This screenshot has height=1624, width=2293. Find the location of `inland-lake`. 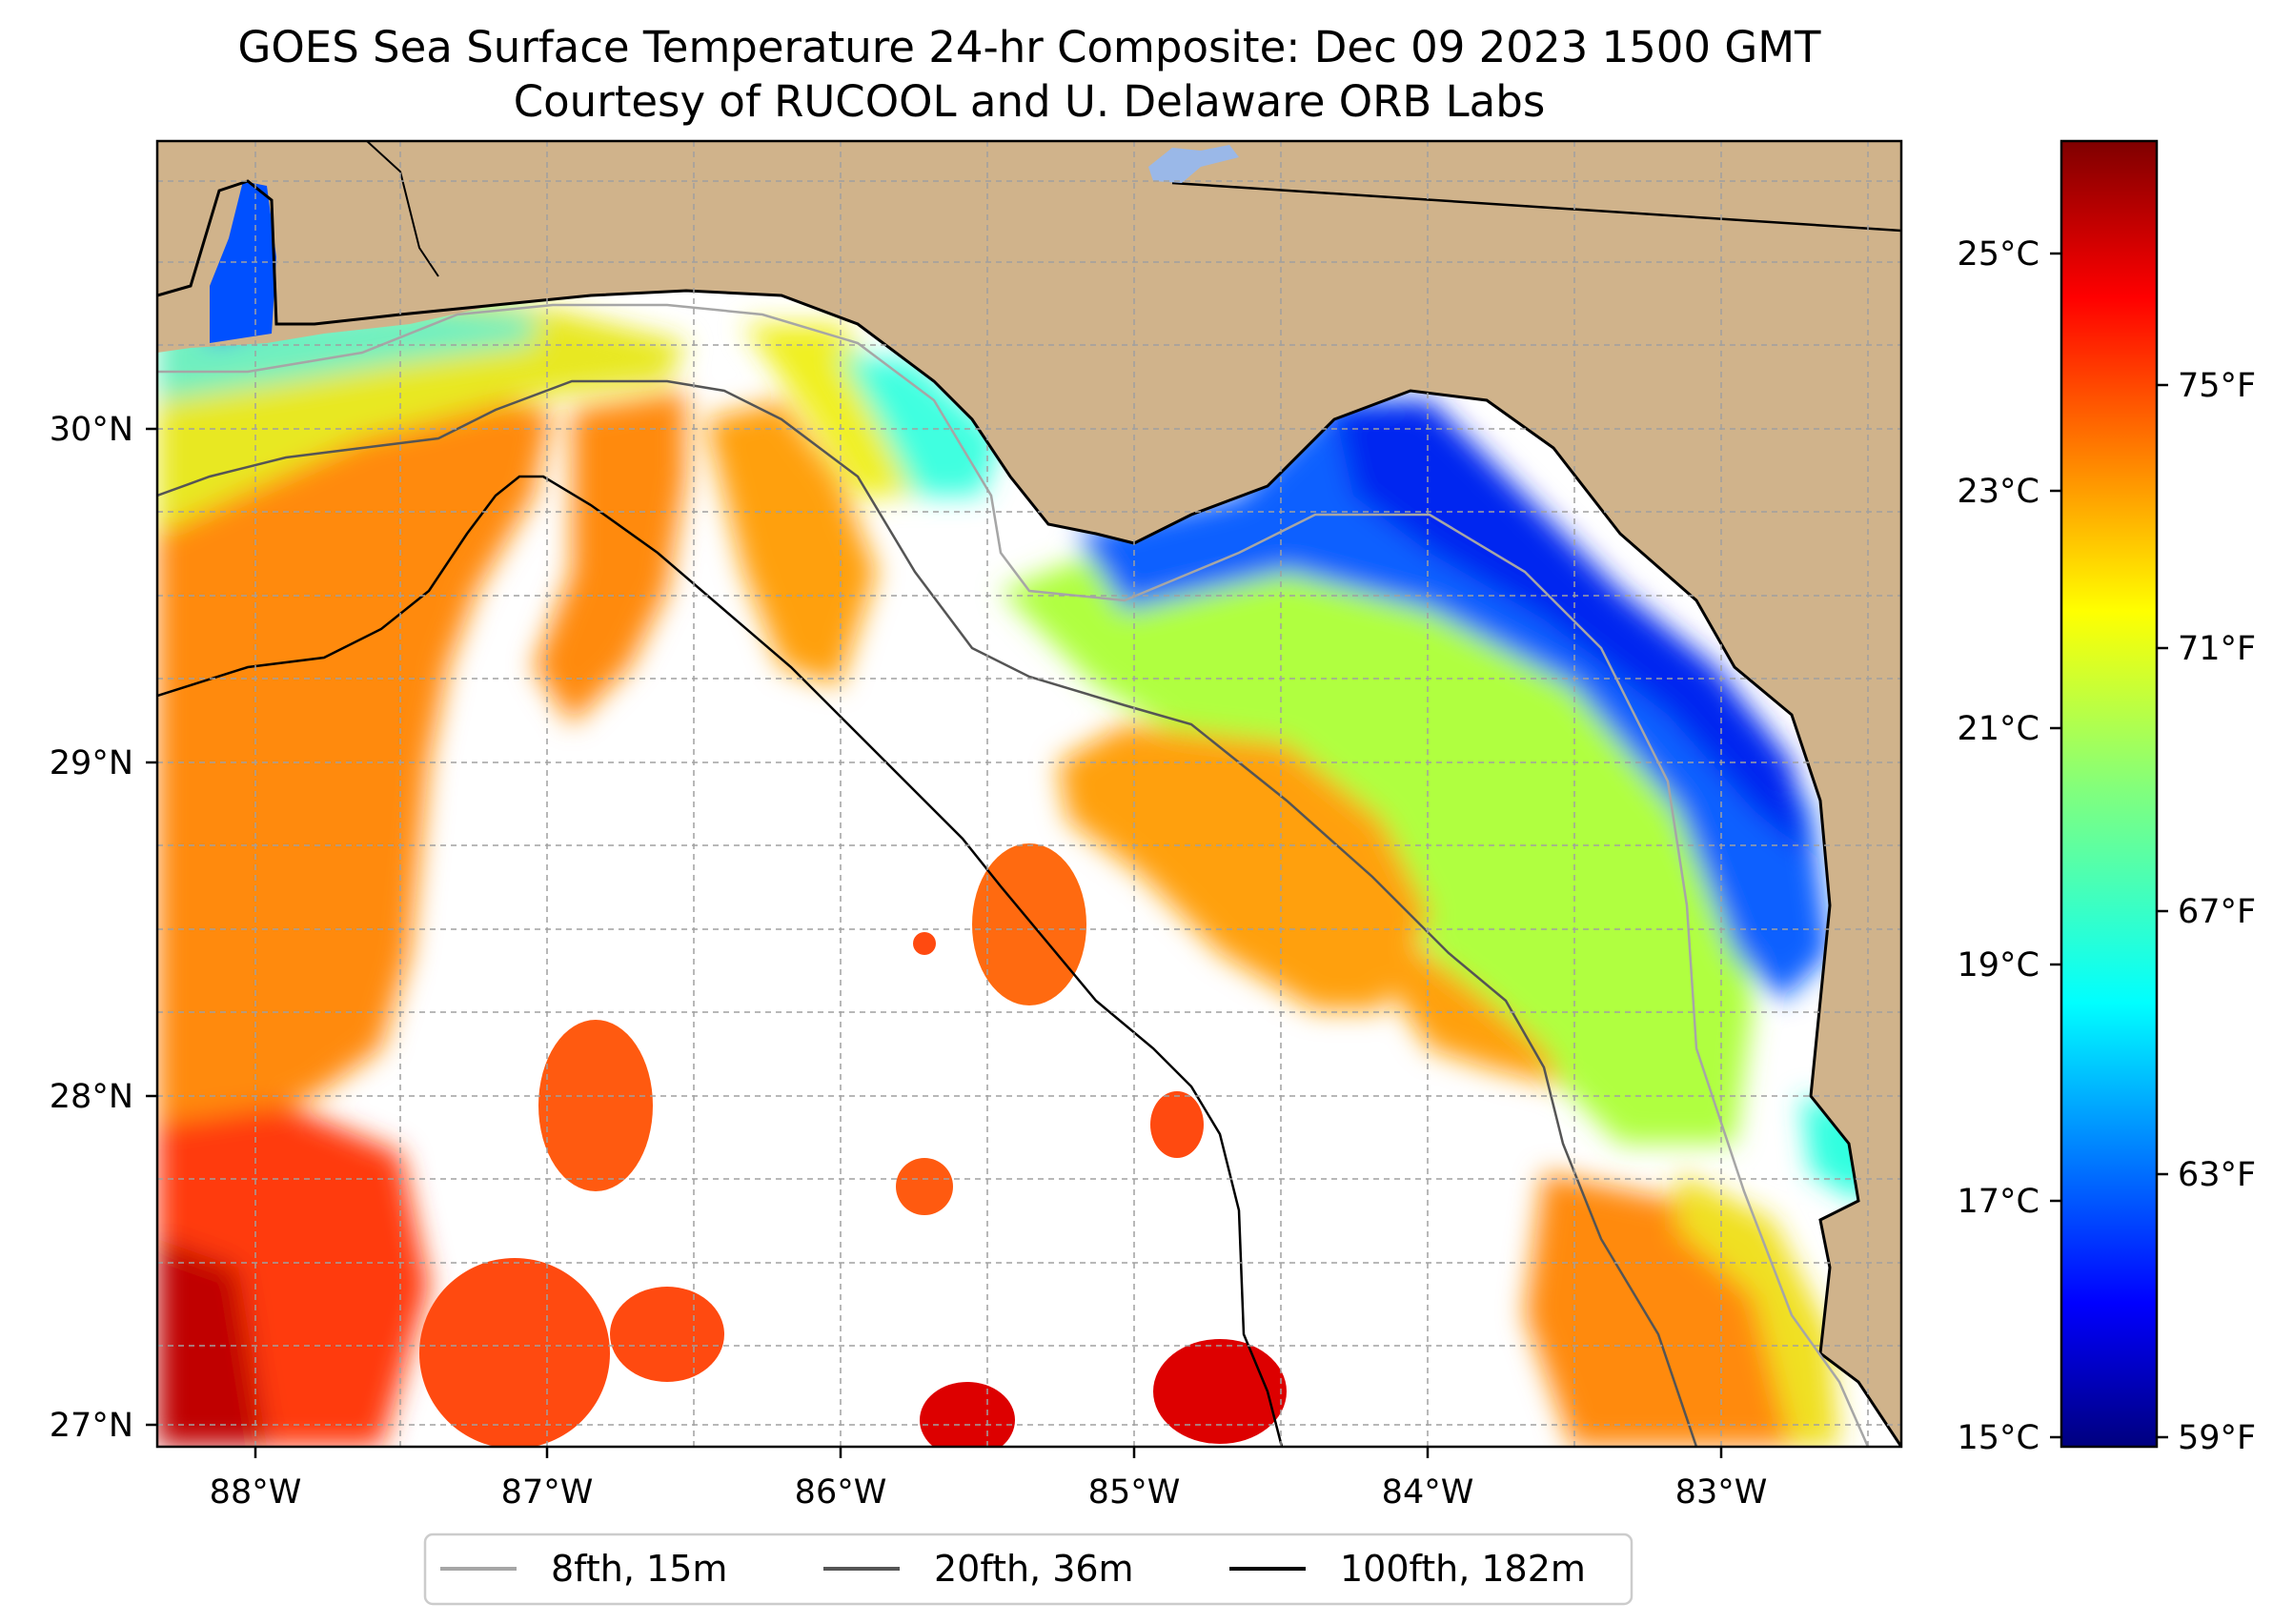

inland-lake is located at coordinates (1194, 164).